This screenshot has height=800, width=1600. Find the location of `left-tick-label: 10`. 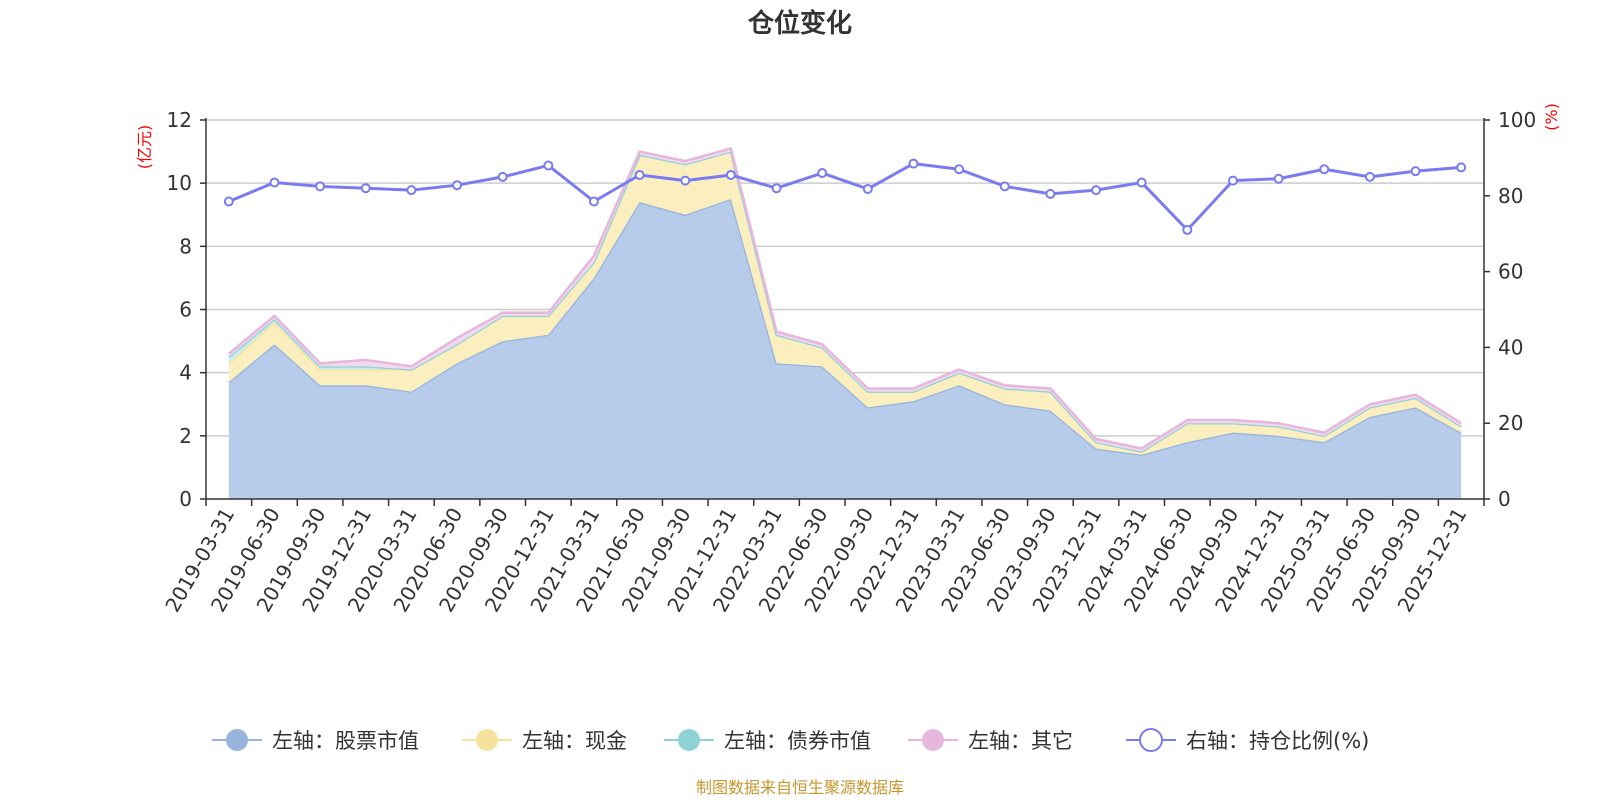

left-tick-label: 10 is located at coordinates (179, 183).